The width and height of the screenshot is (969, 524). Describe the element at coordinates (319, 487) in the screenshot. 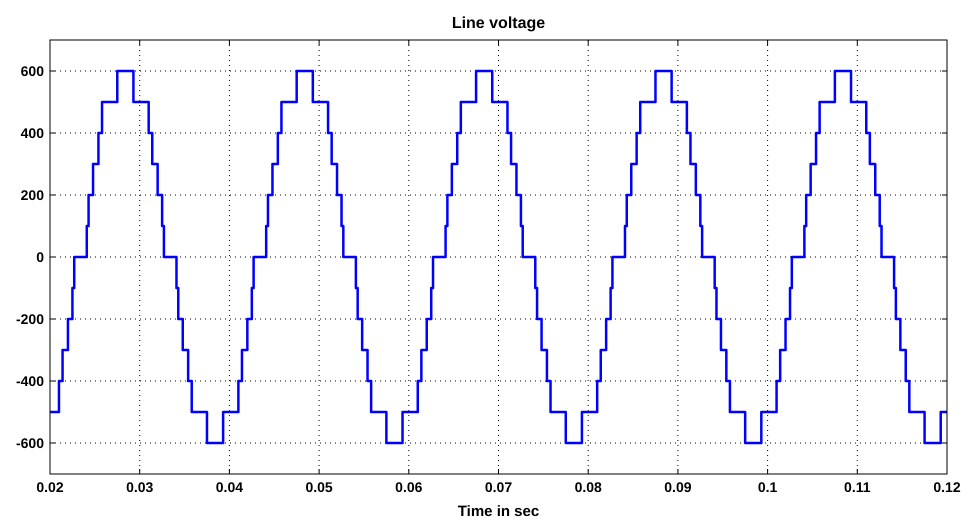

I see `x-tick-label: 0.05` at that location.